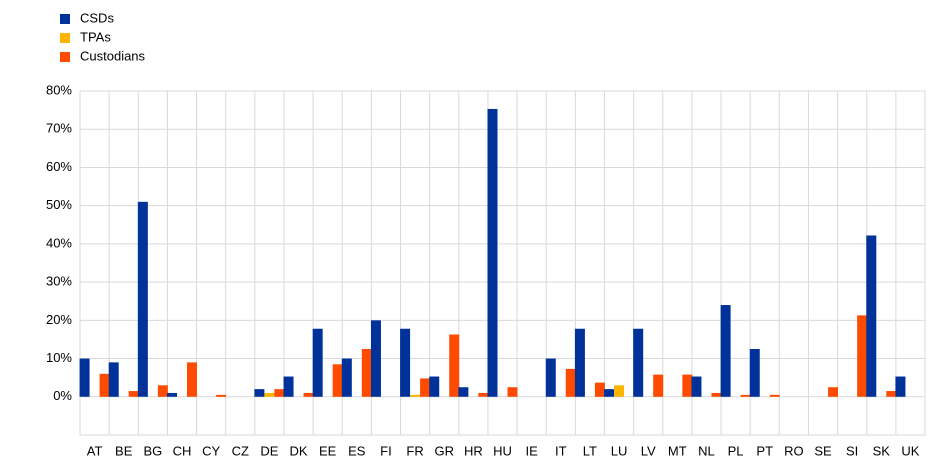 This screenshot has width=930, height=464. I want to click on x-tick-label: UK, so click(910, 450).